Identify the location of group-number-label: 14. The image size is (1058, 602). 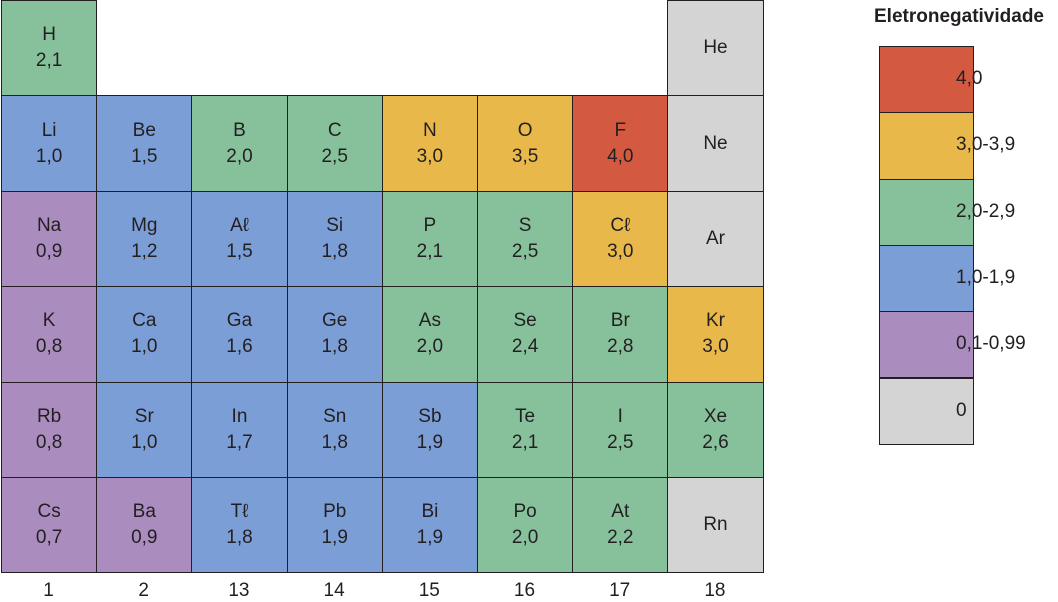
(334, 590).